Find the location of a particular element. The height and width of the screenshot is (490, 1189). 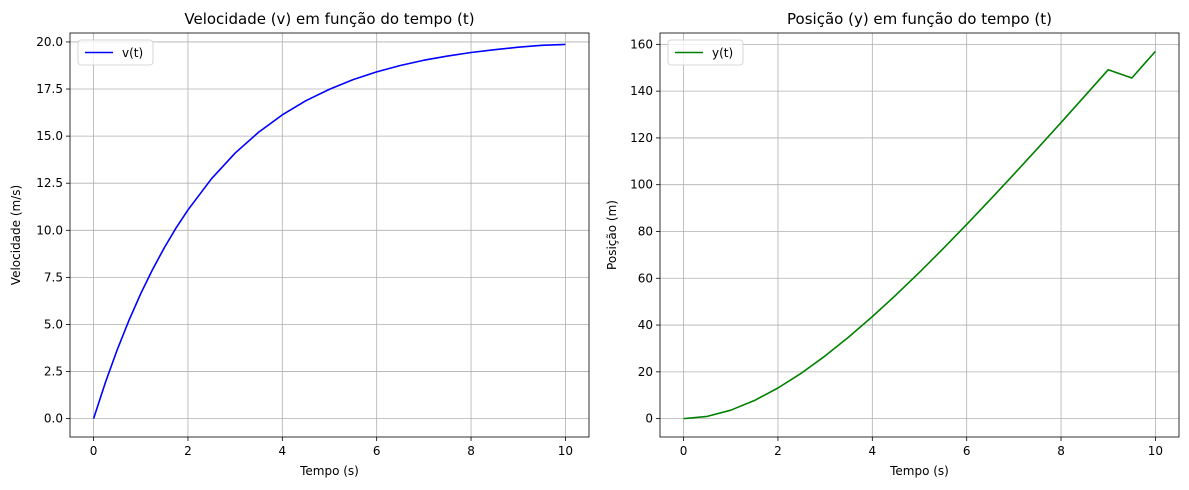

y-tick-label: 80 is located at coordinates (645, 231).